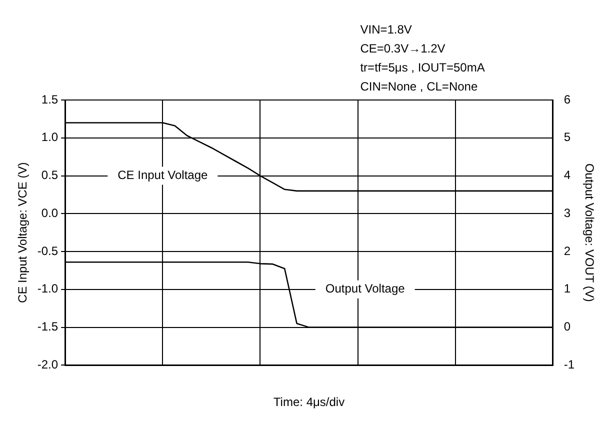 The height and width of the screenshot is (424, 612). I want to click on y2-tick-label: 4, so click(567, 175).